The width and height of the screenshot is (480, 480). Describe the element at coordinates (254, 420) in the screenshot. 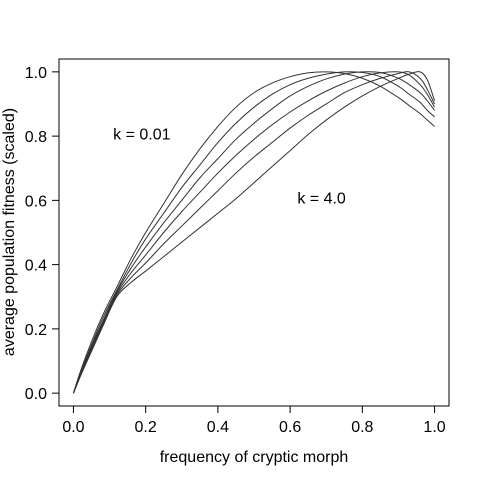

I see `x-axis: 0.0 0.2 0.4 0.6 0.8 1.0` at that location.